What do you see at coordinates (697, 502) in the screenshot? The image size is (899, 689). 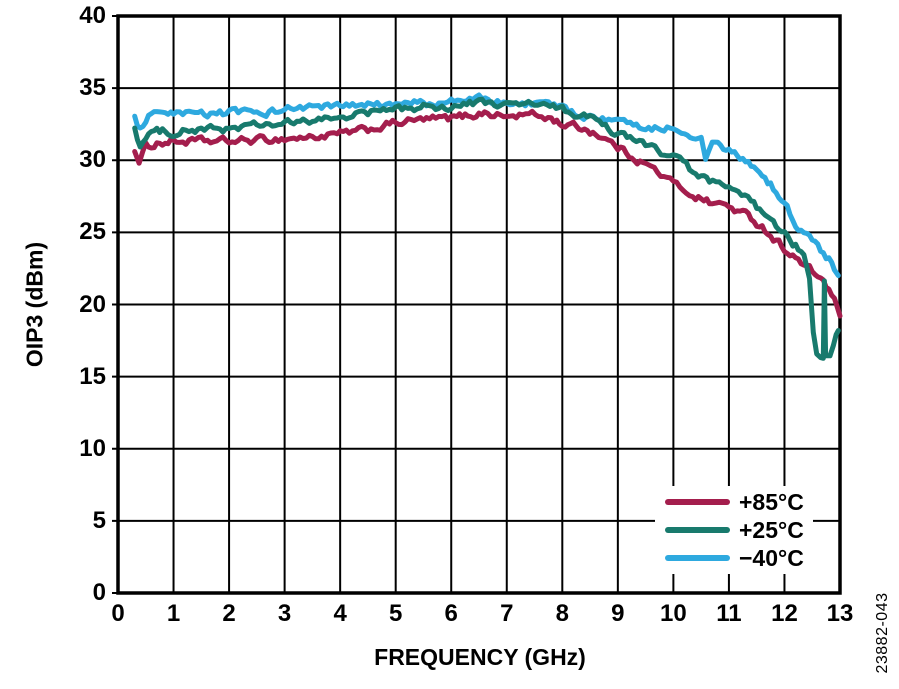 I see `legend-swatch-85c` at bounding box center [697, 502].